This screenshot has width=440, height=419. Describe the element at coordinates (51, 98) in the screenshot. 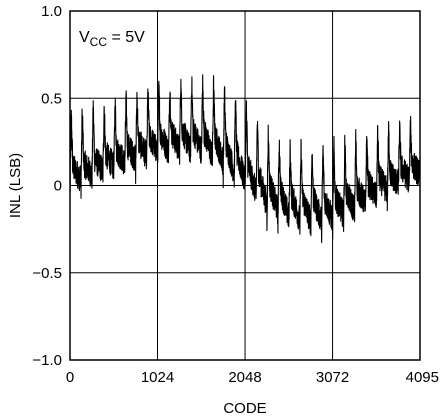

I see `y-tick-label-1: 0.5` at that location.